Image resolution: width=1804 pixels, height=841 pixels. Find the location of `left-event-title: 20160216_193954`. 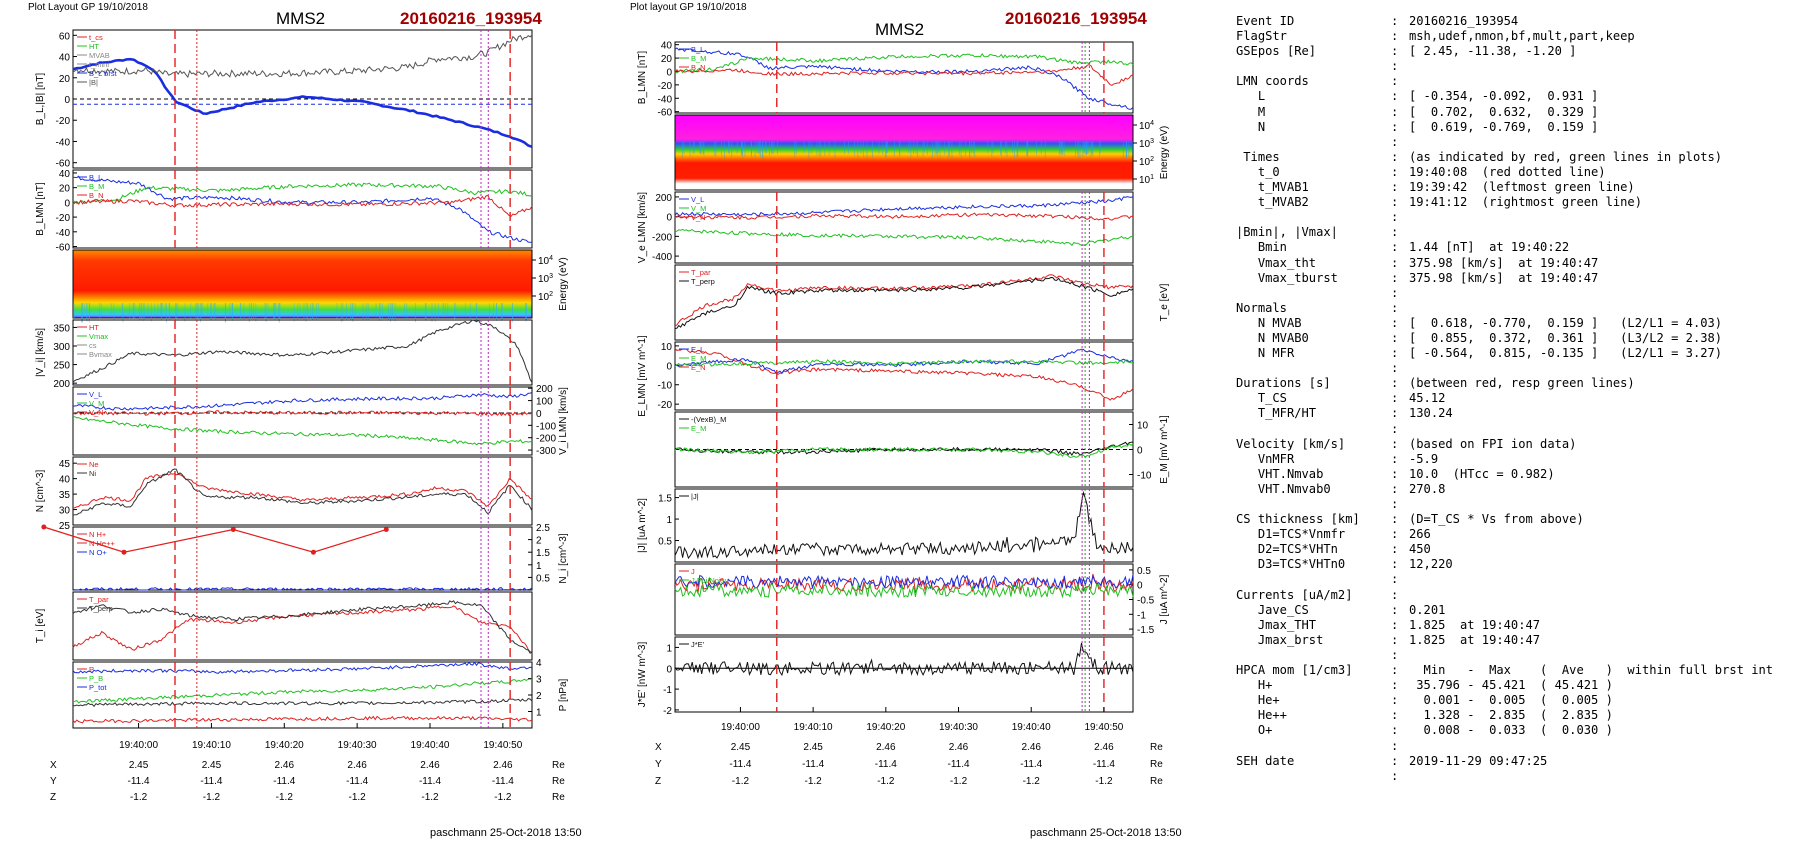

left-event-title: 20160216_193954 is located at coordinates (471, 18).